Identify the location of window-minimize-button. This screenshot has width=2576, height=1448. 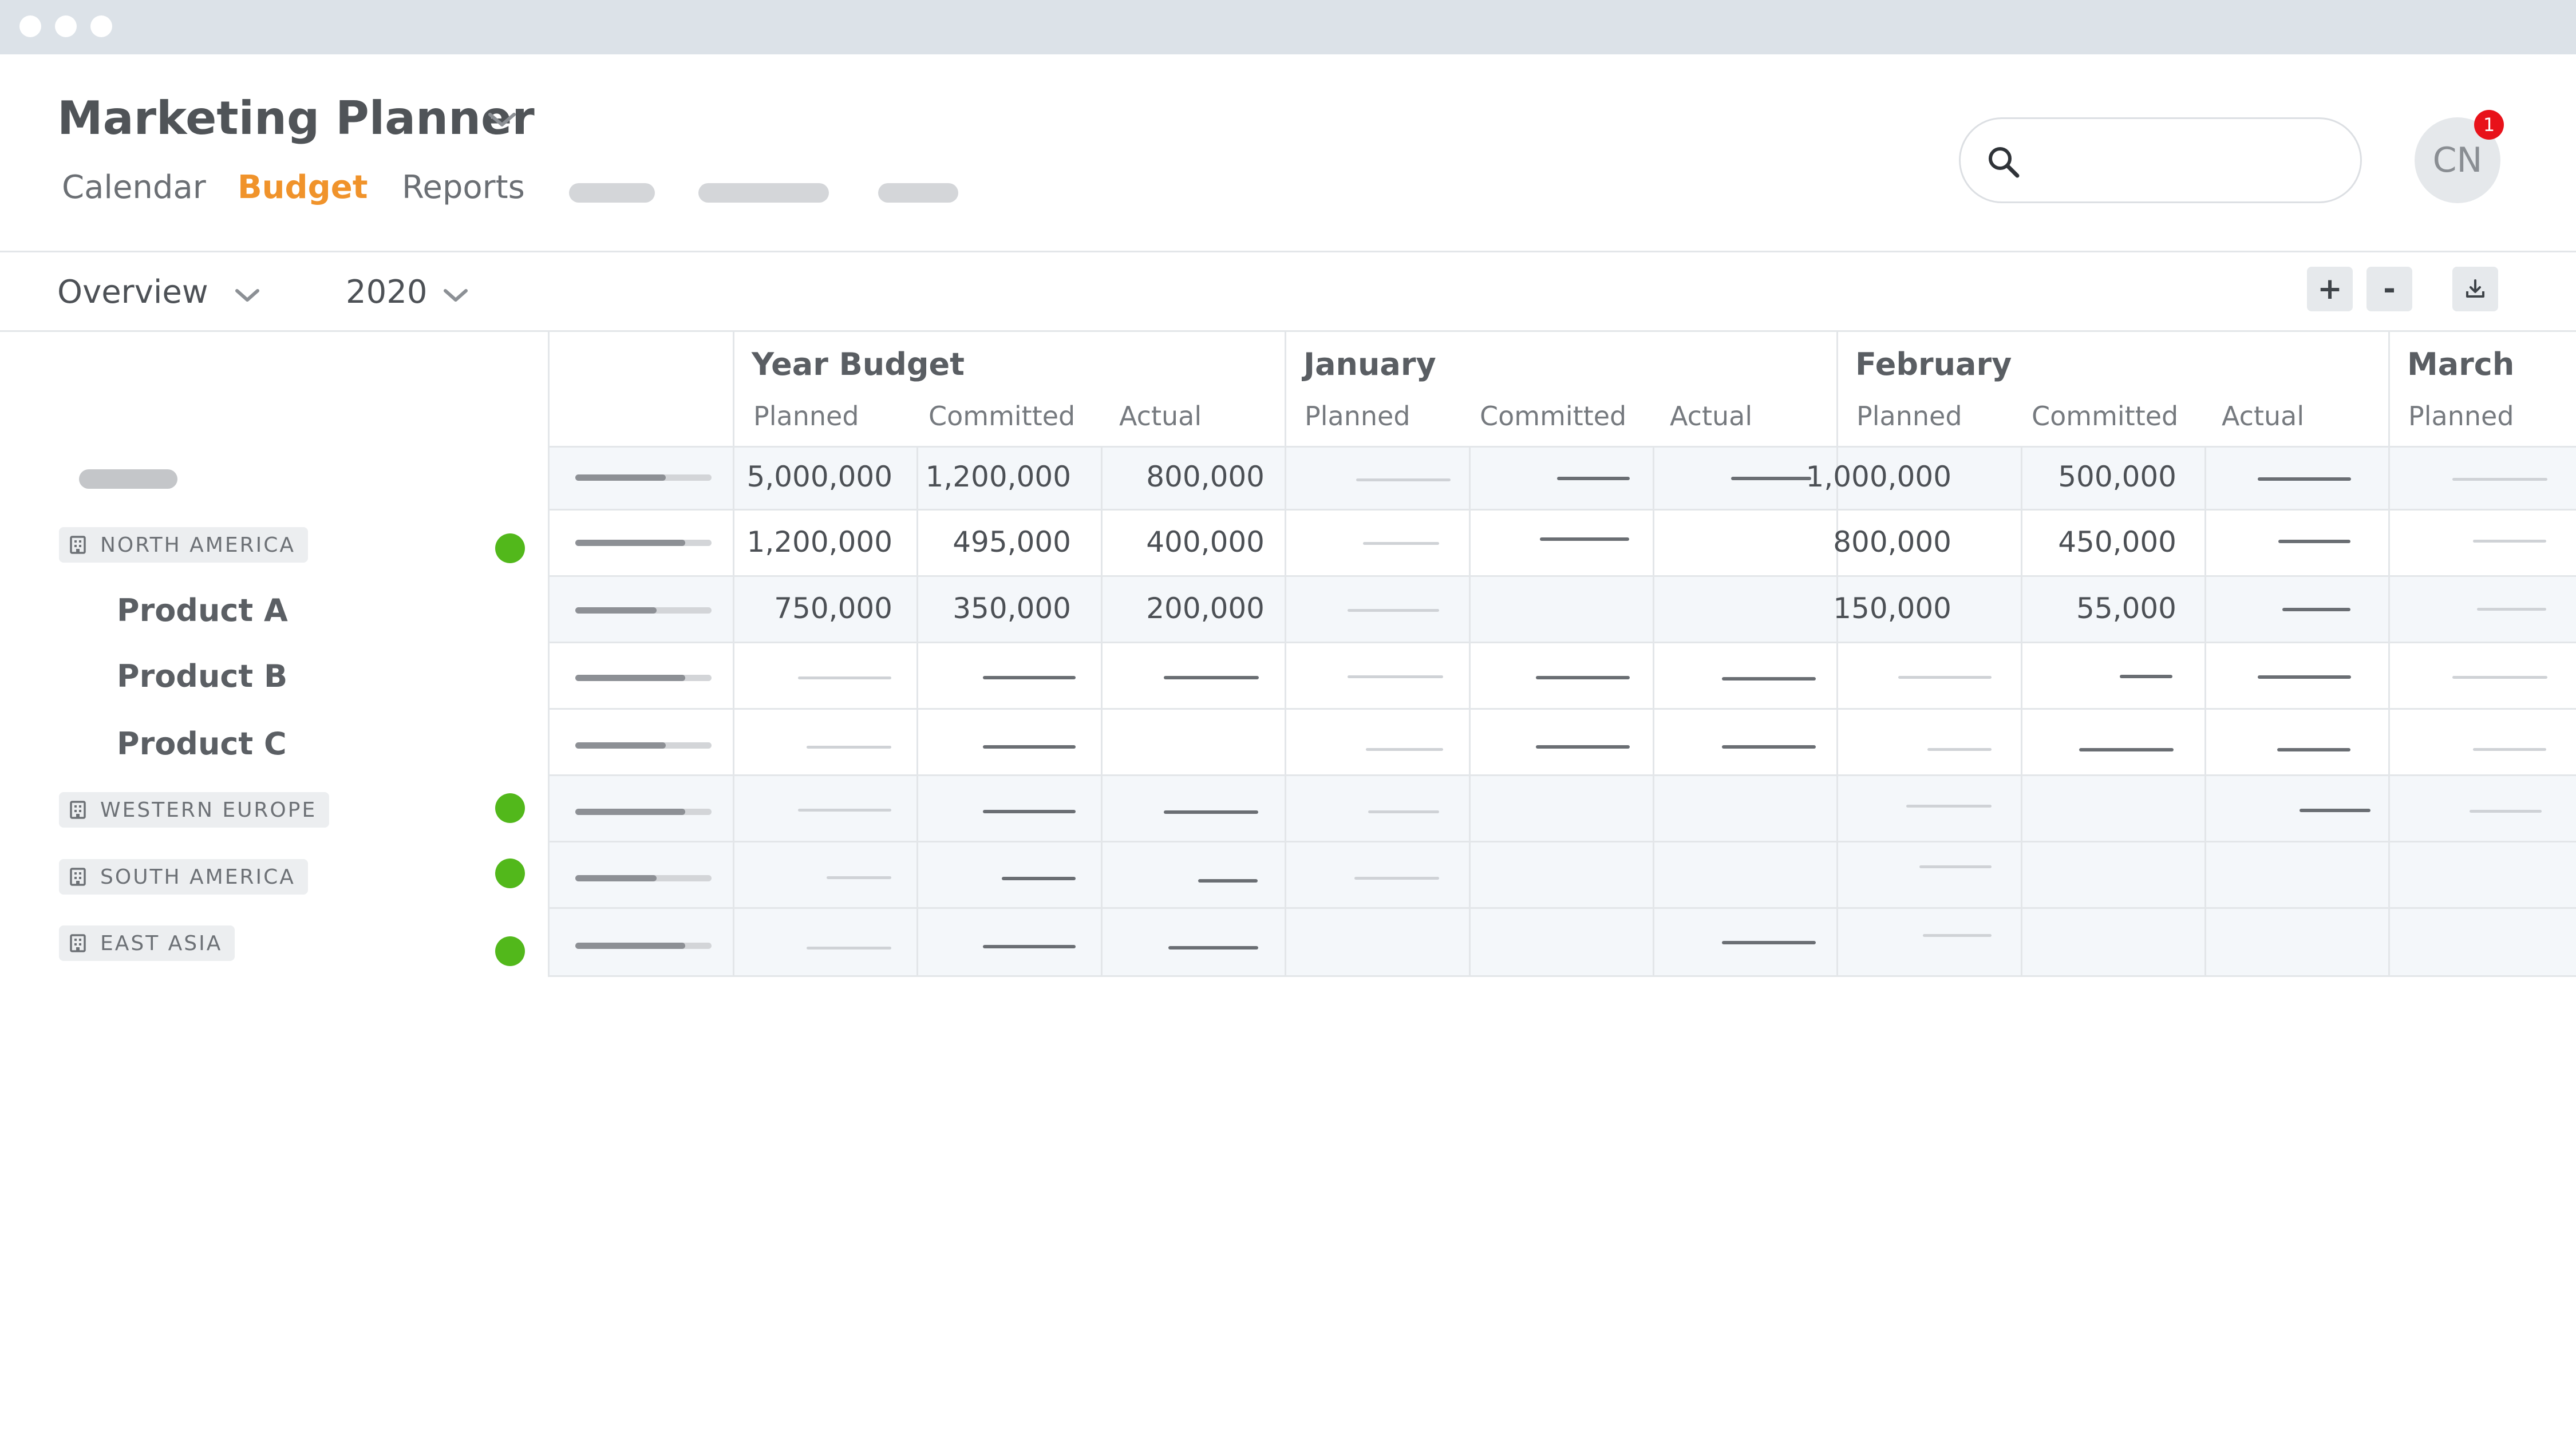
(66, 26).